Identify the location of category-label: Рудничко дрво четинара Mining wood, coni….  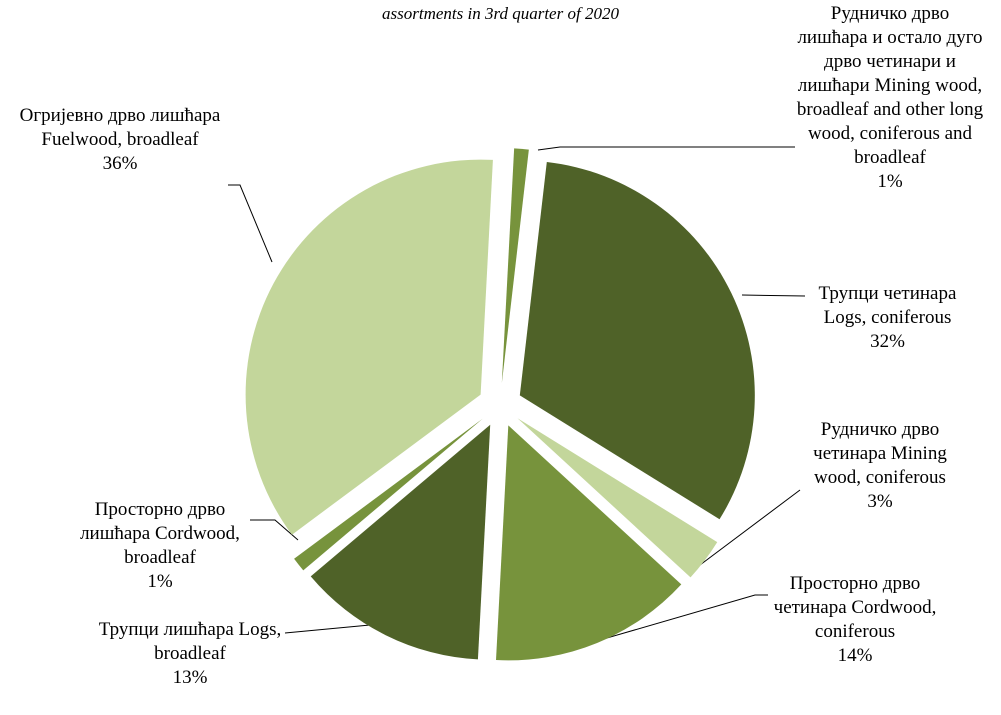
(880, 453).